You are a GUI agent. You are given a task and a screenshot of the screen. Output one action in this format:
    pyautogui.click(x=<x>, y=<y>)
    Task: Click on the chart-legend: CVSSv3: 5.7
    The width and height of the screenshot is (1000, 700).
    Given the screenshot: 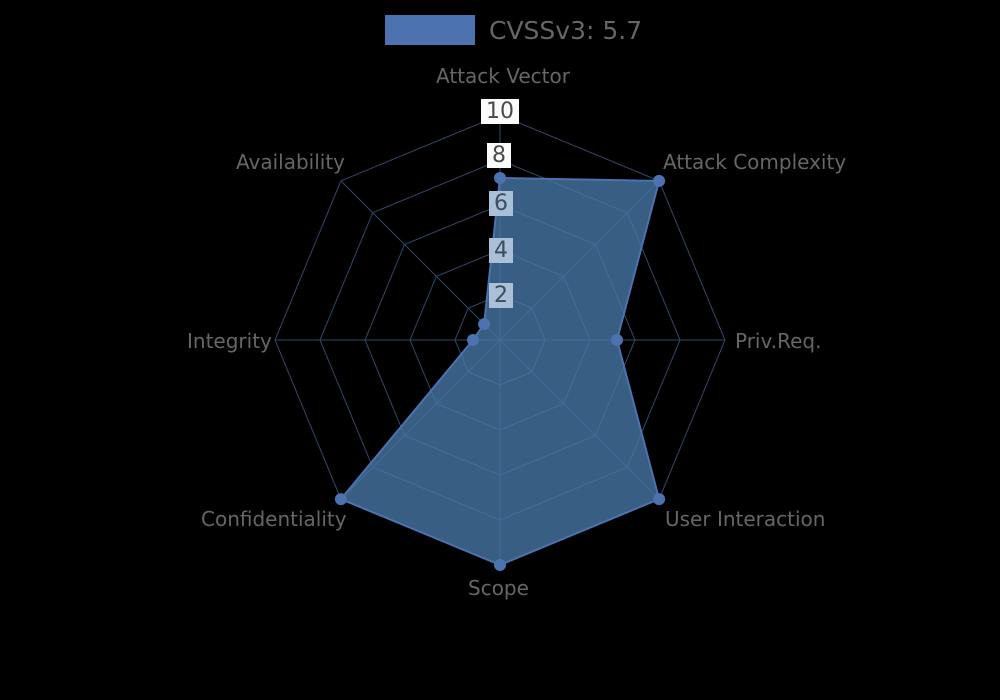 What is the action you would take?
    pyautogui.click(x=513, y=30)
    